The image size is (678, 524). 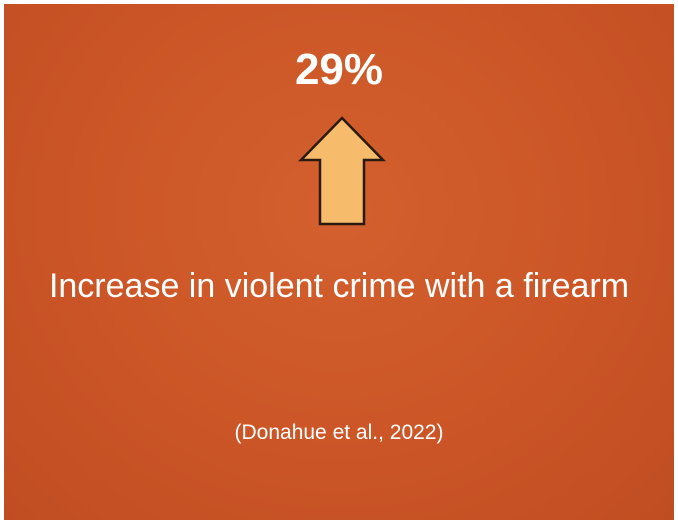 I want to click on up-arrow-icon, so click(x=342, y=171).